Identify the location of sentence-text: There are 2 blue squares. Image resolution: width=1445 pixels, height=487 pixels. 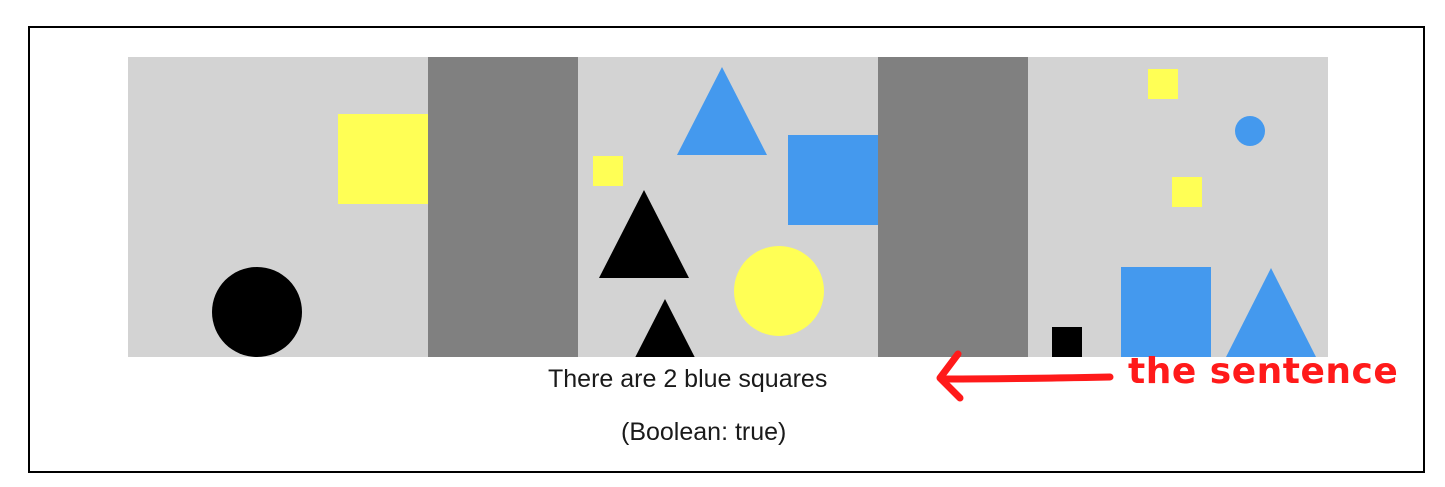
(688, 379).